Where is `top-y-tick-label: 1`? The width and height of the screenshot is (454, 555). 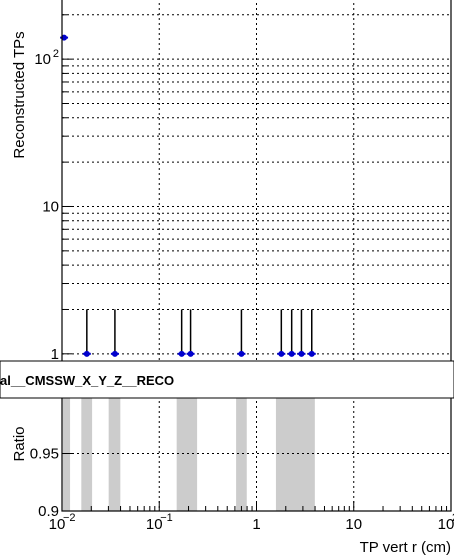
top-y-tick-label: 1 is located at coordinates (55, 354).